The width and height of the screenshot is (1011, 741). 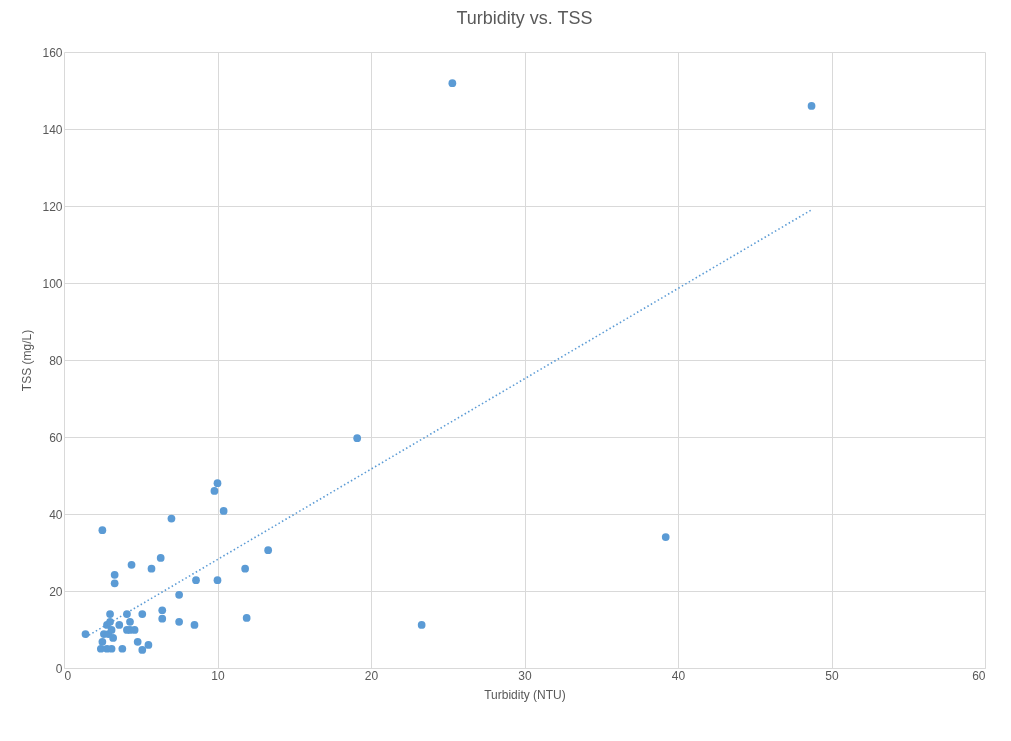 What do you see at coordinates (832, 675) in the screenshot?
I see `x-tick-label: 50` at bounding box center [832, 675].